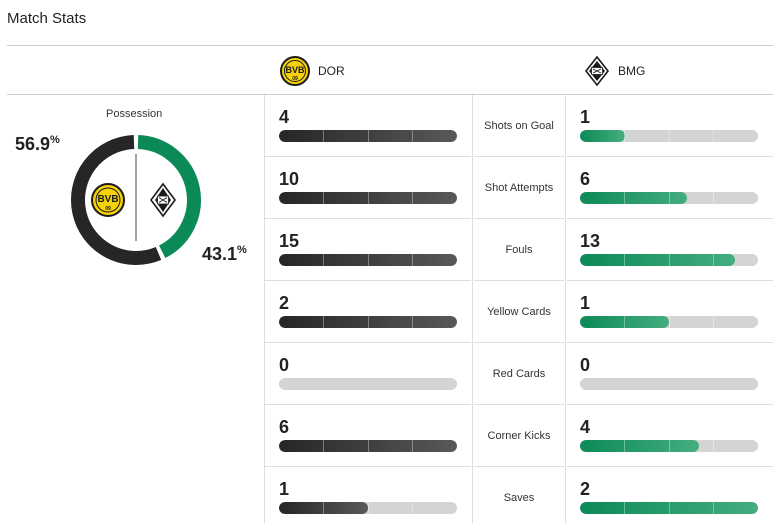 The width and height of the screenshot is (781, 523). I want to click on stat-row: 6 Corner Kicks 4, so click(518, 436).